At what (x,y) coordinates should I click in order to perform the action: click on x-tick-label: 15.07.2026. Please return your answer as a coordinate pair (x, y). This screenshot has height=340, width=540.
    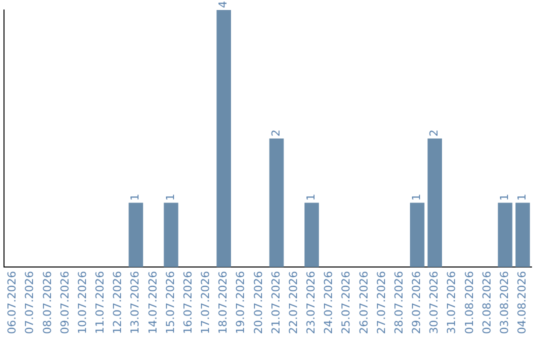
    Looking at the image, I should click on (170, 302).